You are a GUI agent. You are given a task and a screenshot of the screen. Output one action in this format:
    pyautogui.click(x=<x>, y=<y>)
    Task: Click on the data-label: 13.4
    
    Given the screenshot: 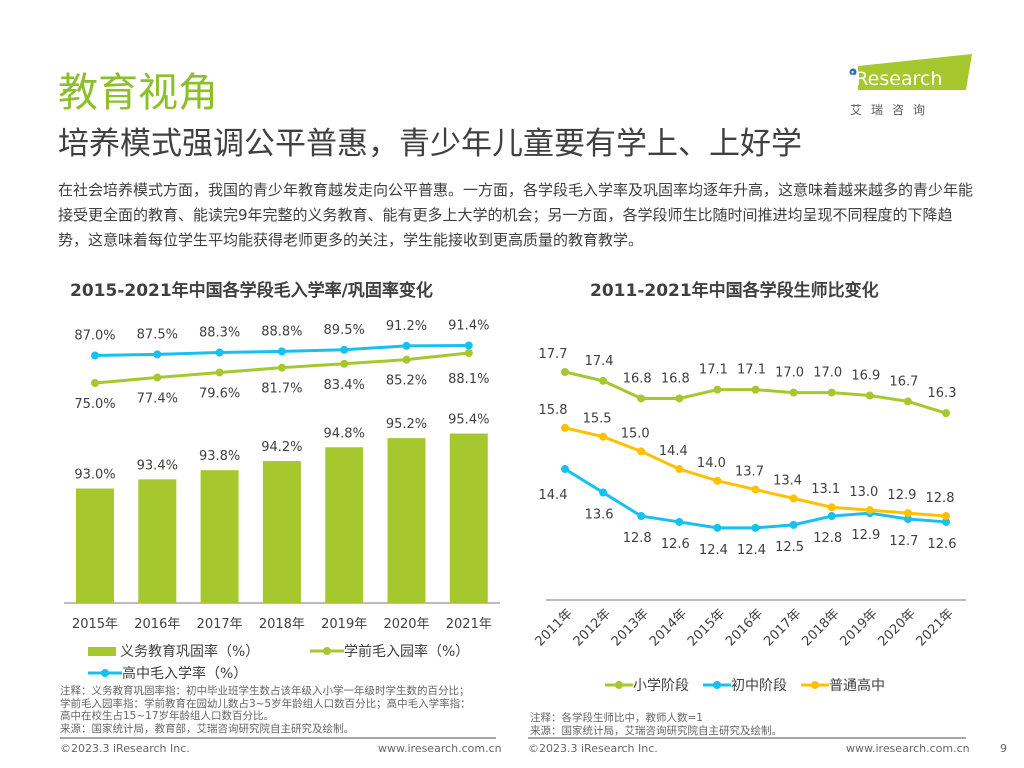 What is the action you would take?
    pyautogui.click(x=787, y=480)
    